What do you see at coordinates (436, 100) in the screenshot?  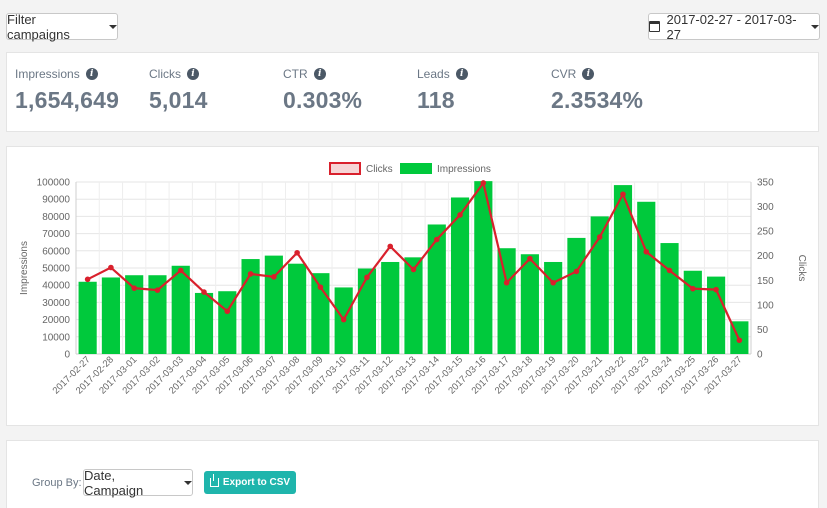 I see `stat-value: 118` at bounding box center [436, 100].